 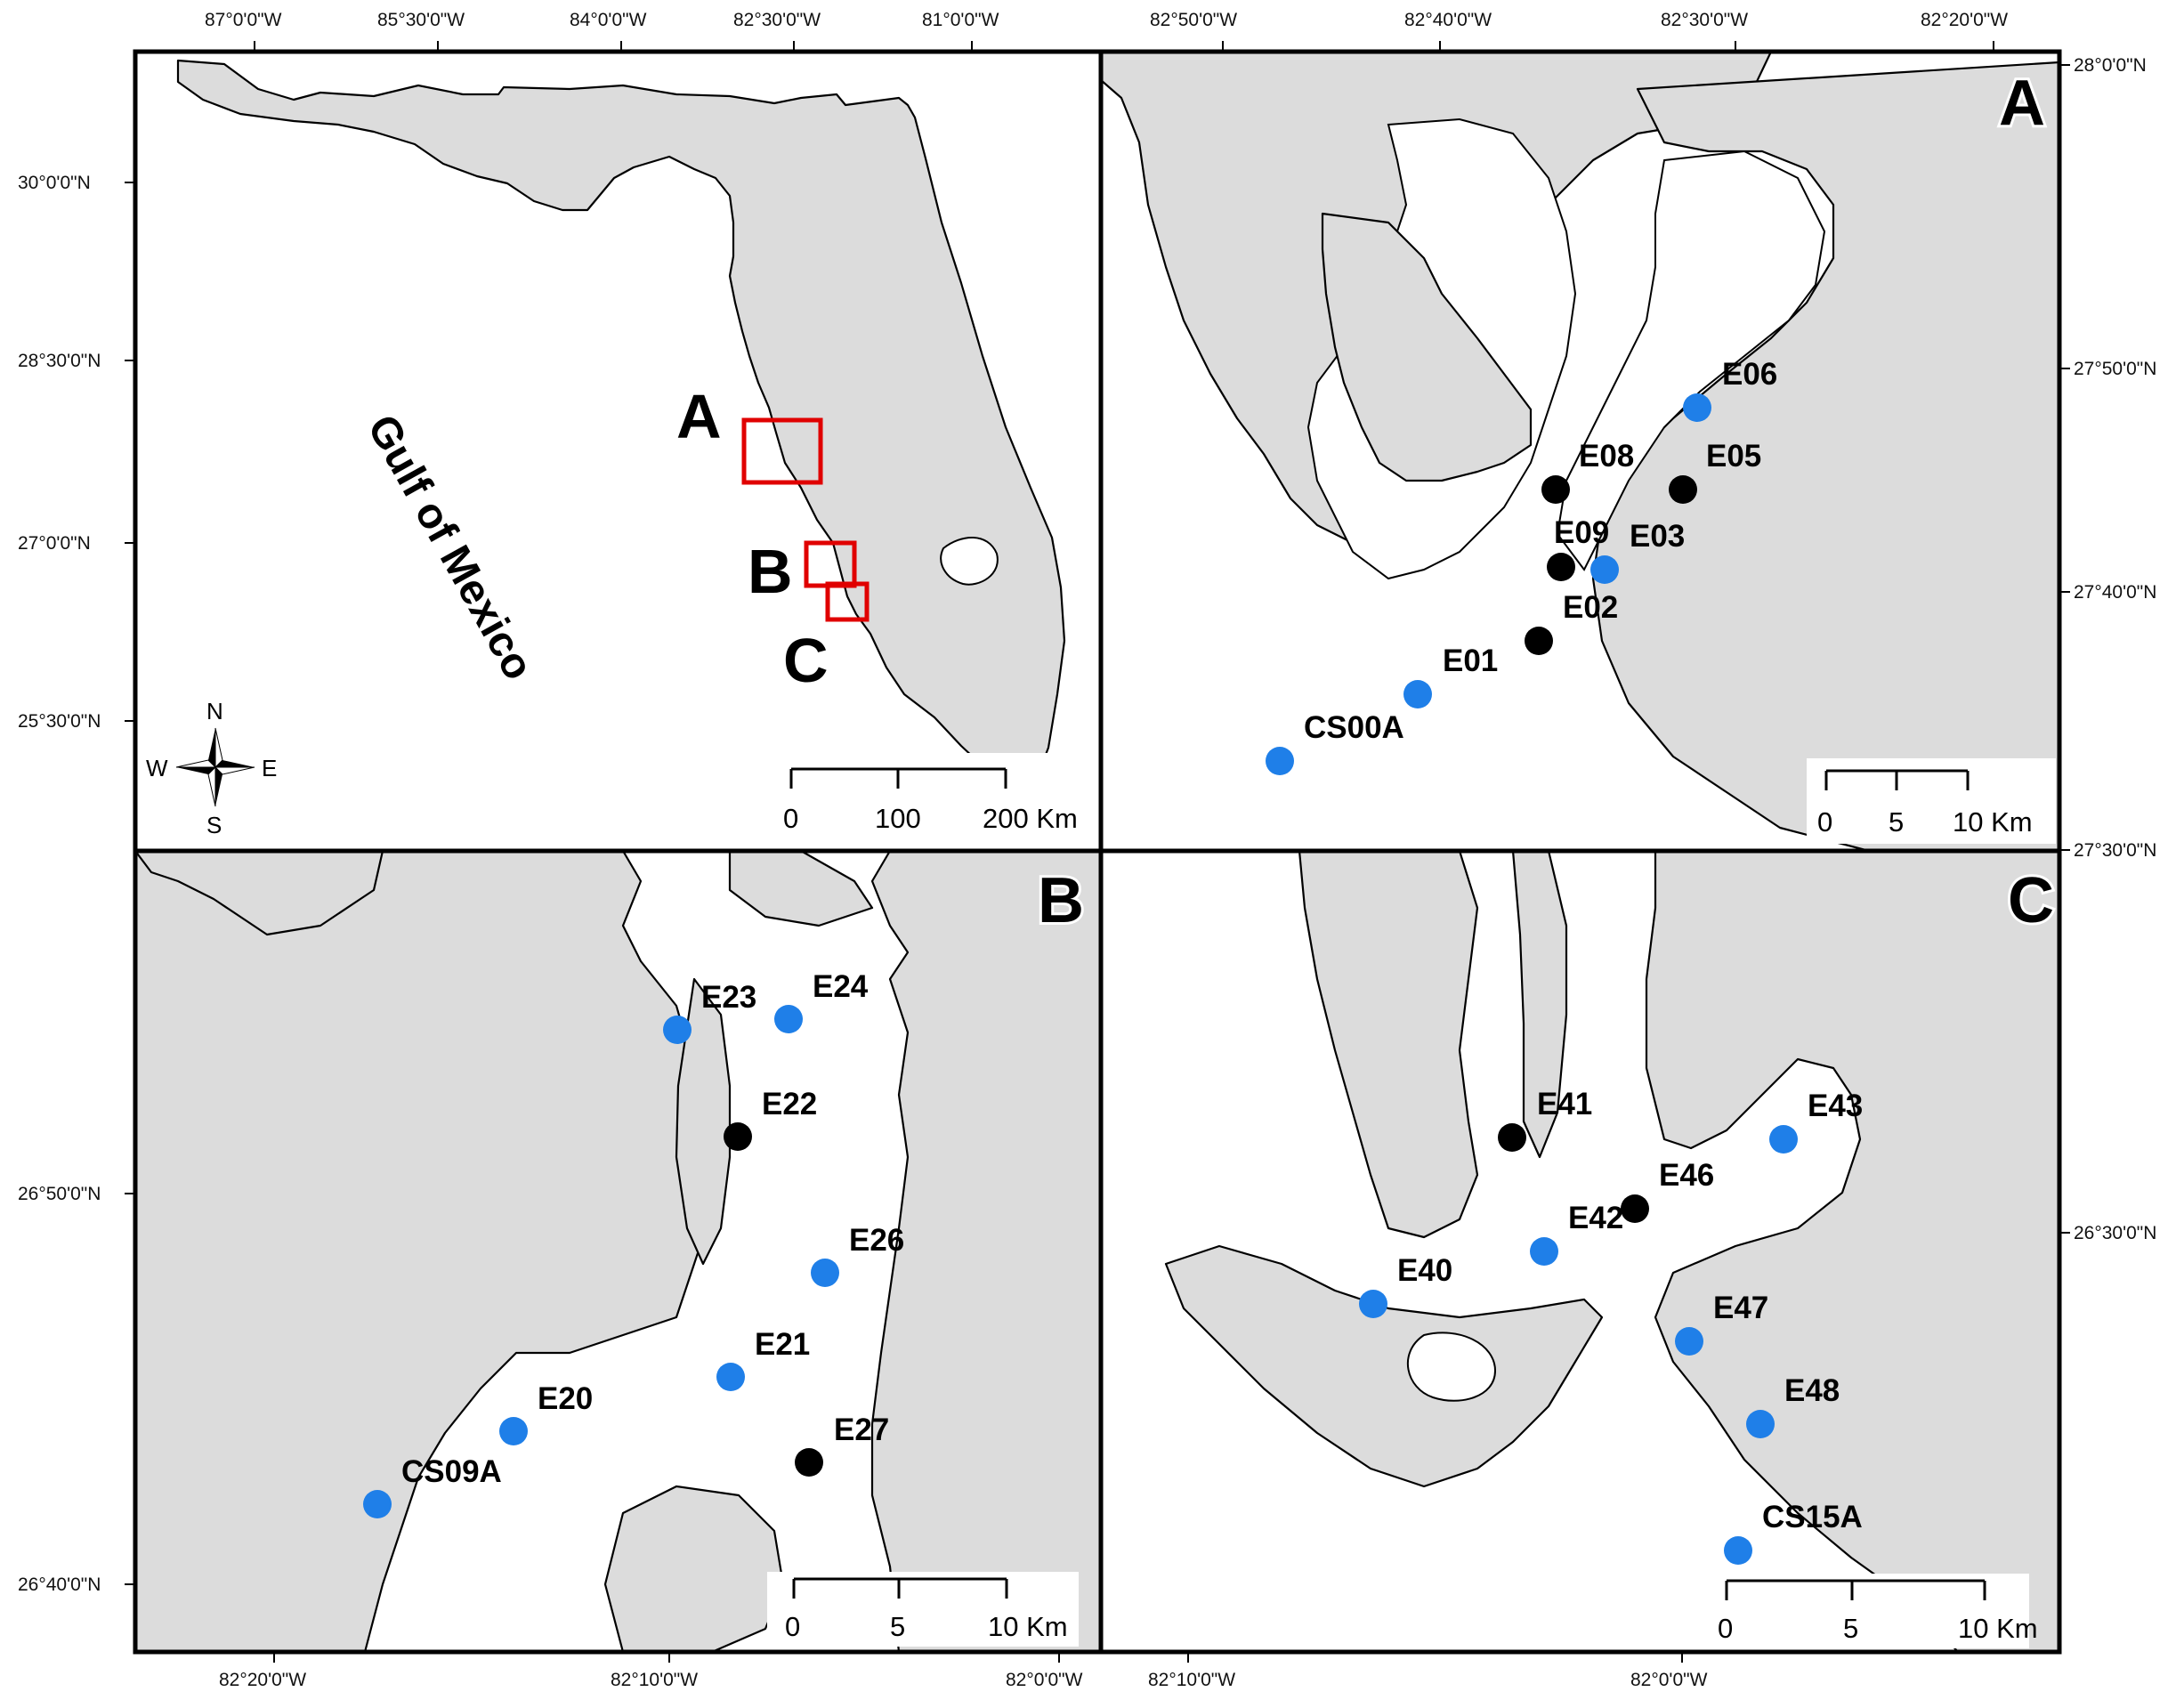 I want to click on lat-label: 25°30'0"N, so click(x=59, y=721).